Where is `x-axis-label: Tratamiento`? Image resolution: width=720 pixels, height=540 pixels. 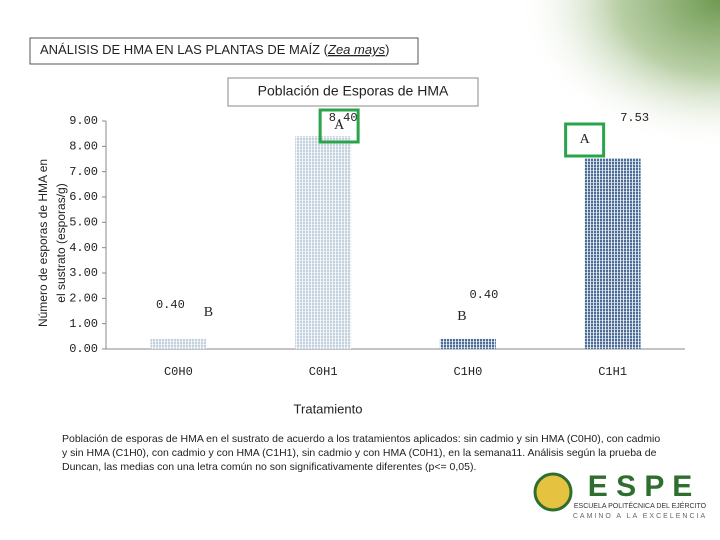
x-axis-label: Tratamiento is located at coordinates (328, 408).